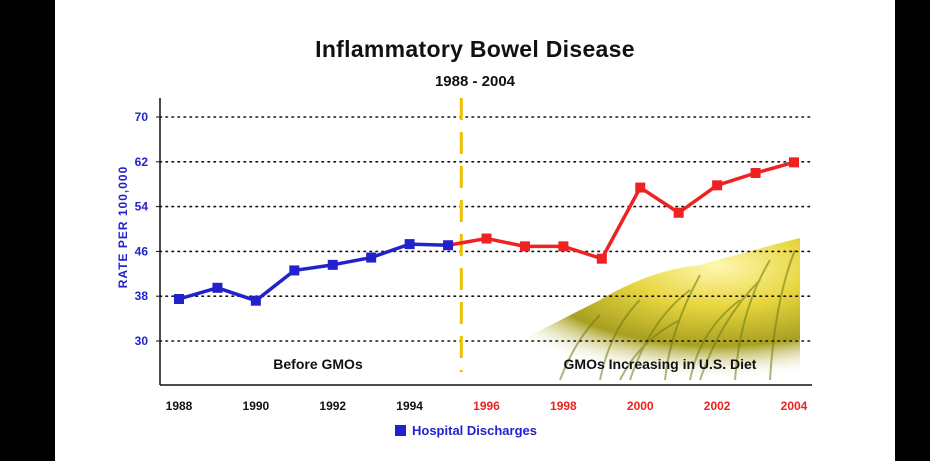  Describe the element at coordinates (142, 162) in the screenshot. I see `y-tick-label-62: 62` at that location.